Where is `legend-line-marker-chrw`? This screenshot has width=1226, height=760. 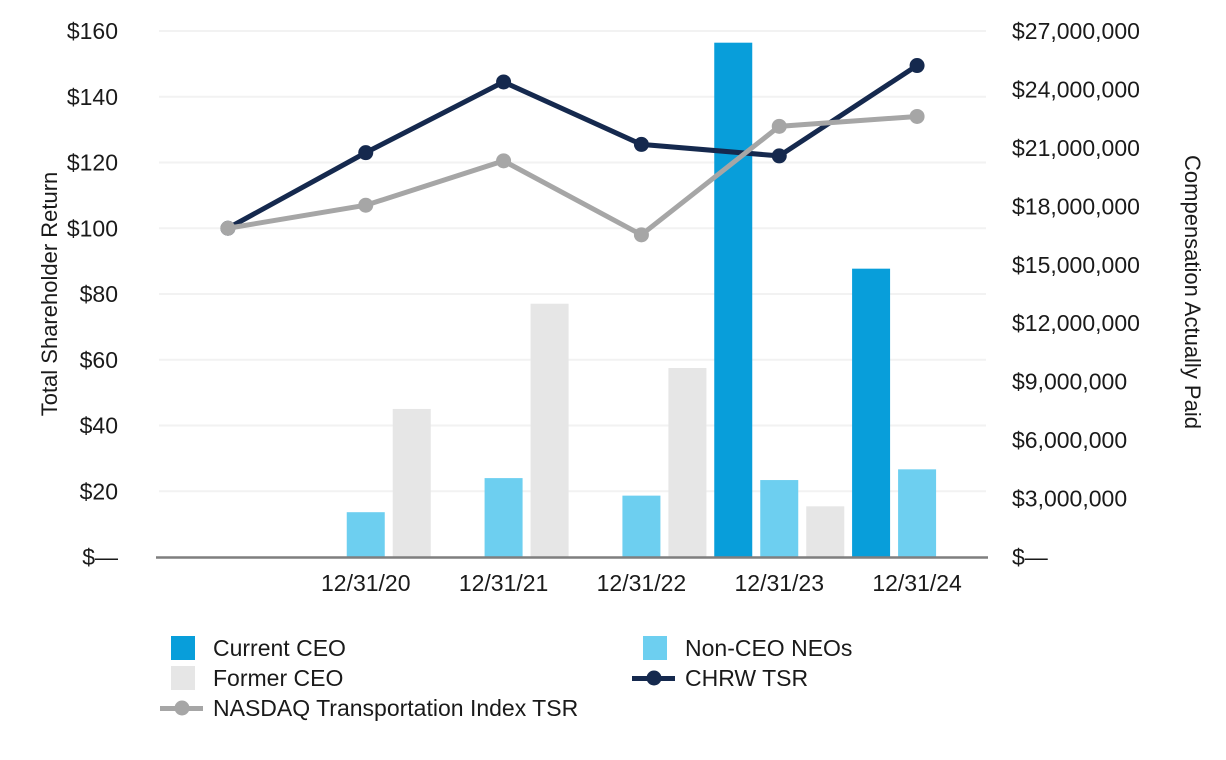 legend-line-marker-chrw is located at coordinates (653, 678).